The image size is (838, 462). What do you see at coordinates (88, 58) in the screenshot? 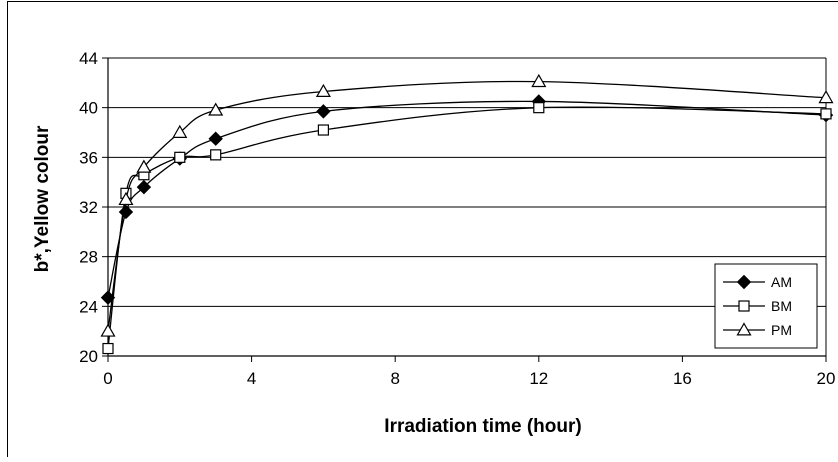
I see `y-tick-label: 44` at bounding box center [88, 58].